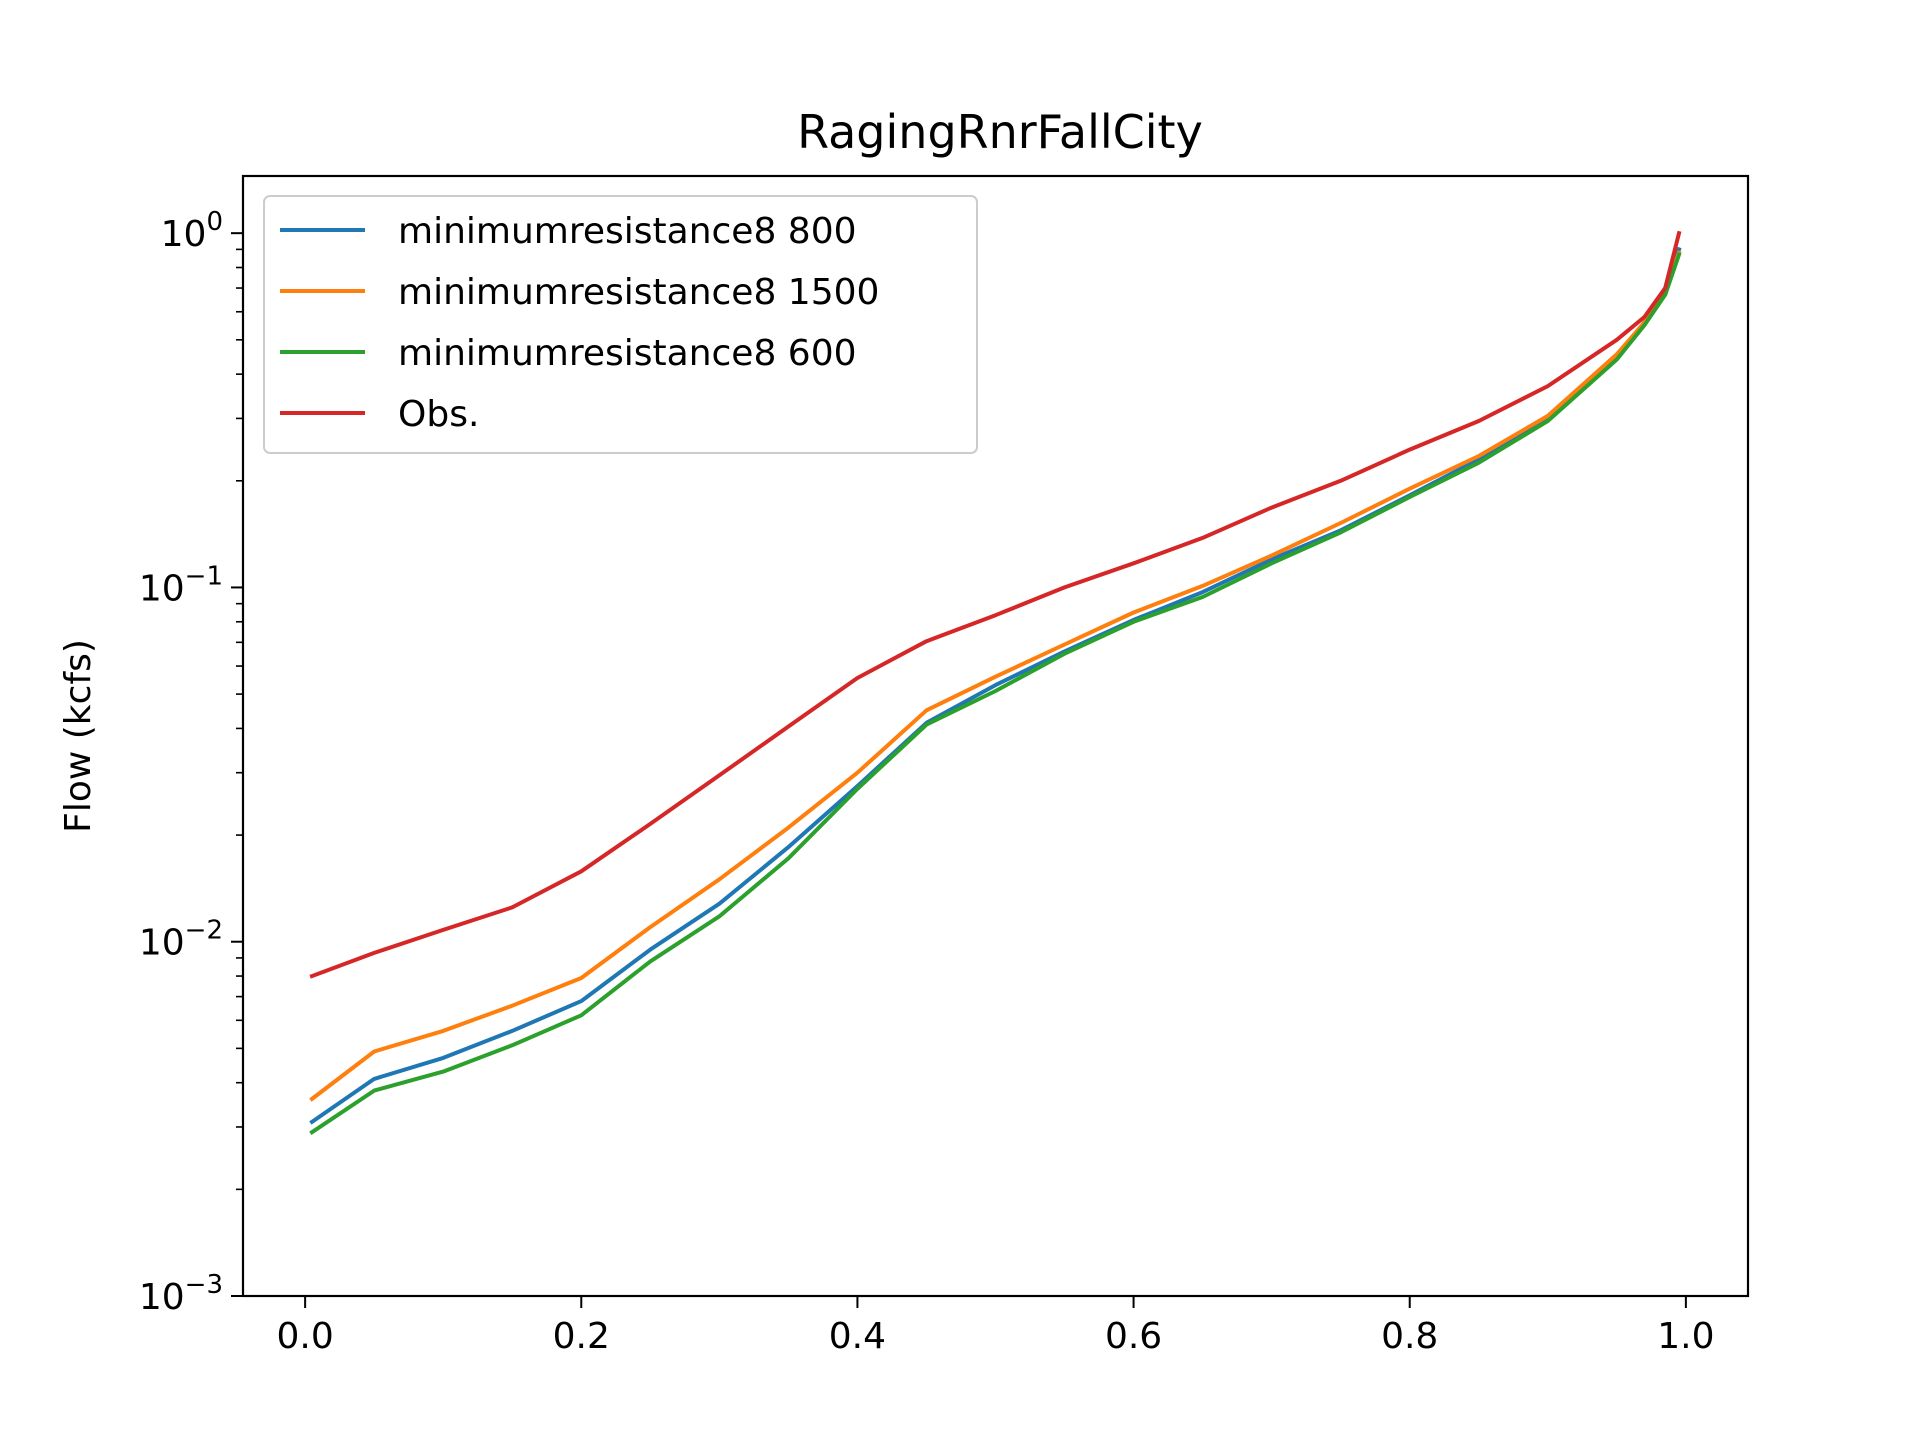 This screenshot has height=1440, width=1920. Describe the element at coordinates (305, 1336) in the screenshot. I see `x-tick-label: 0.0` at that location.